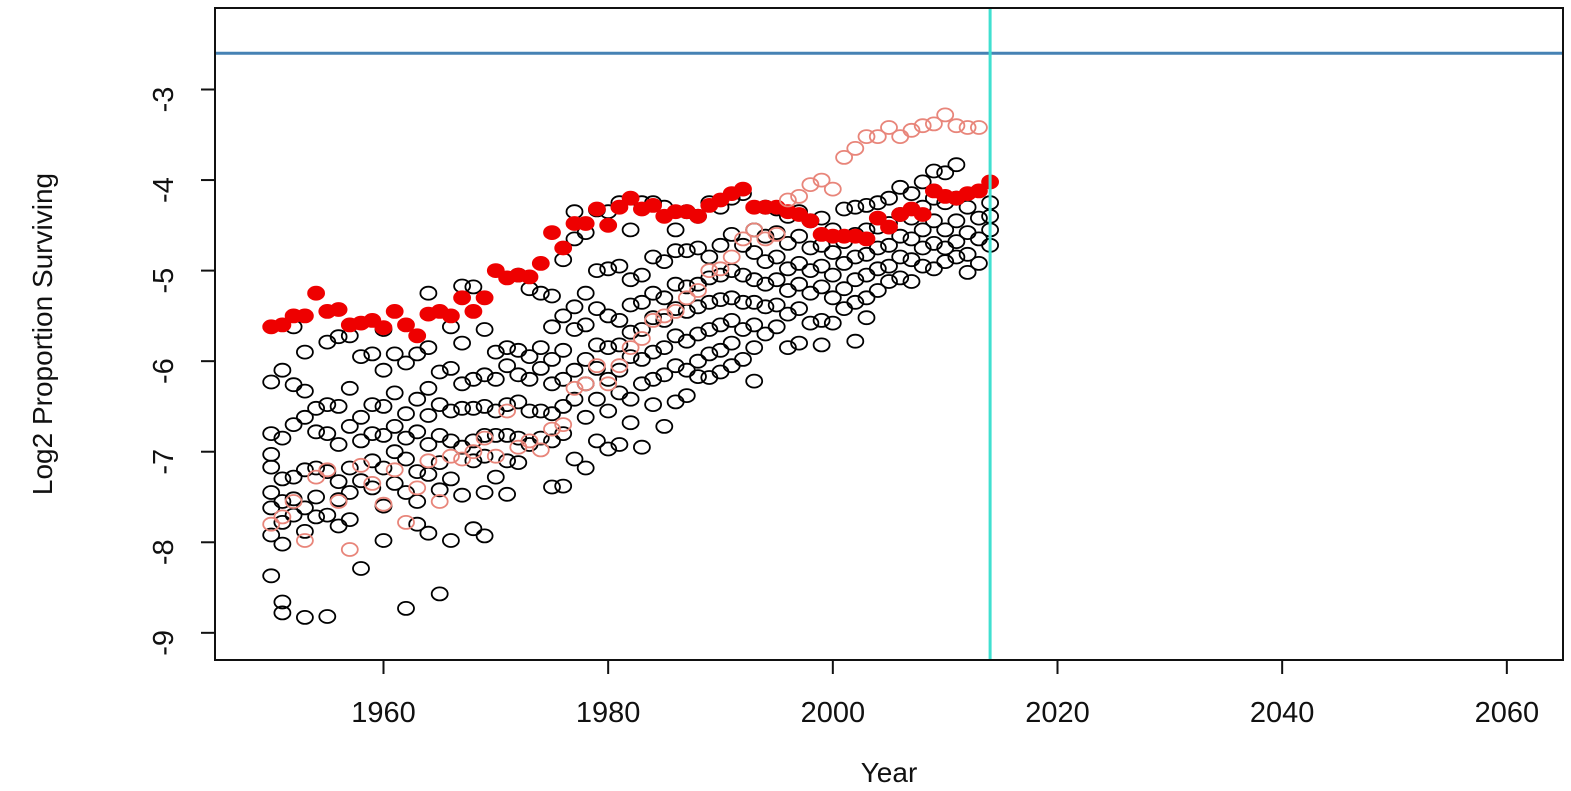 This screenshot has height=791, width=1571. What do you see at coordinates (164, 552) in the screenshot?
I see `y-tick-label: -8` at bounding box center [164, 552].